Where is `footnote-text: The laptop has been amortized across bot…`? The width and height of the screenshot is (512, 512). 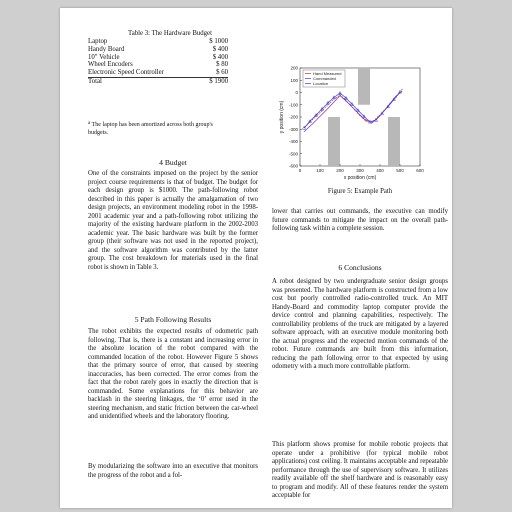
footnote-text: The laptop has been amortized across bot… is located at coordinates (150, 129).